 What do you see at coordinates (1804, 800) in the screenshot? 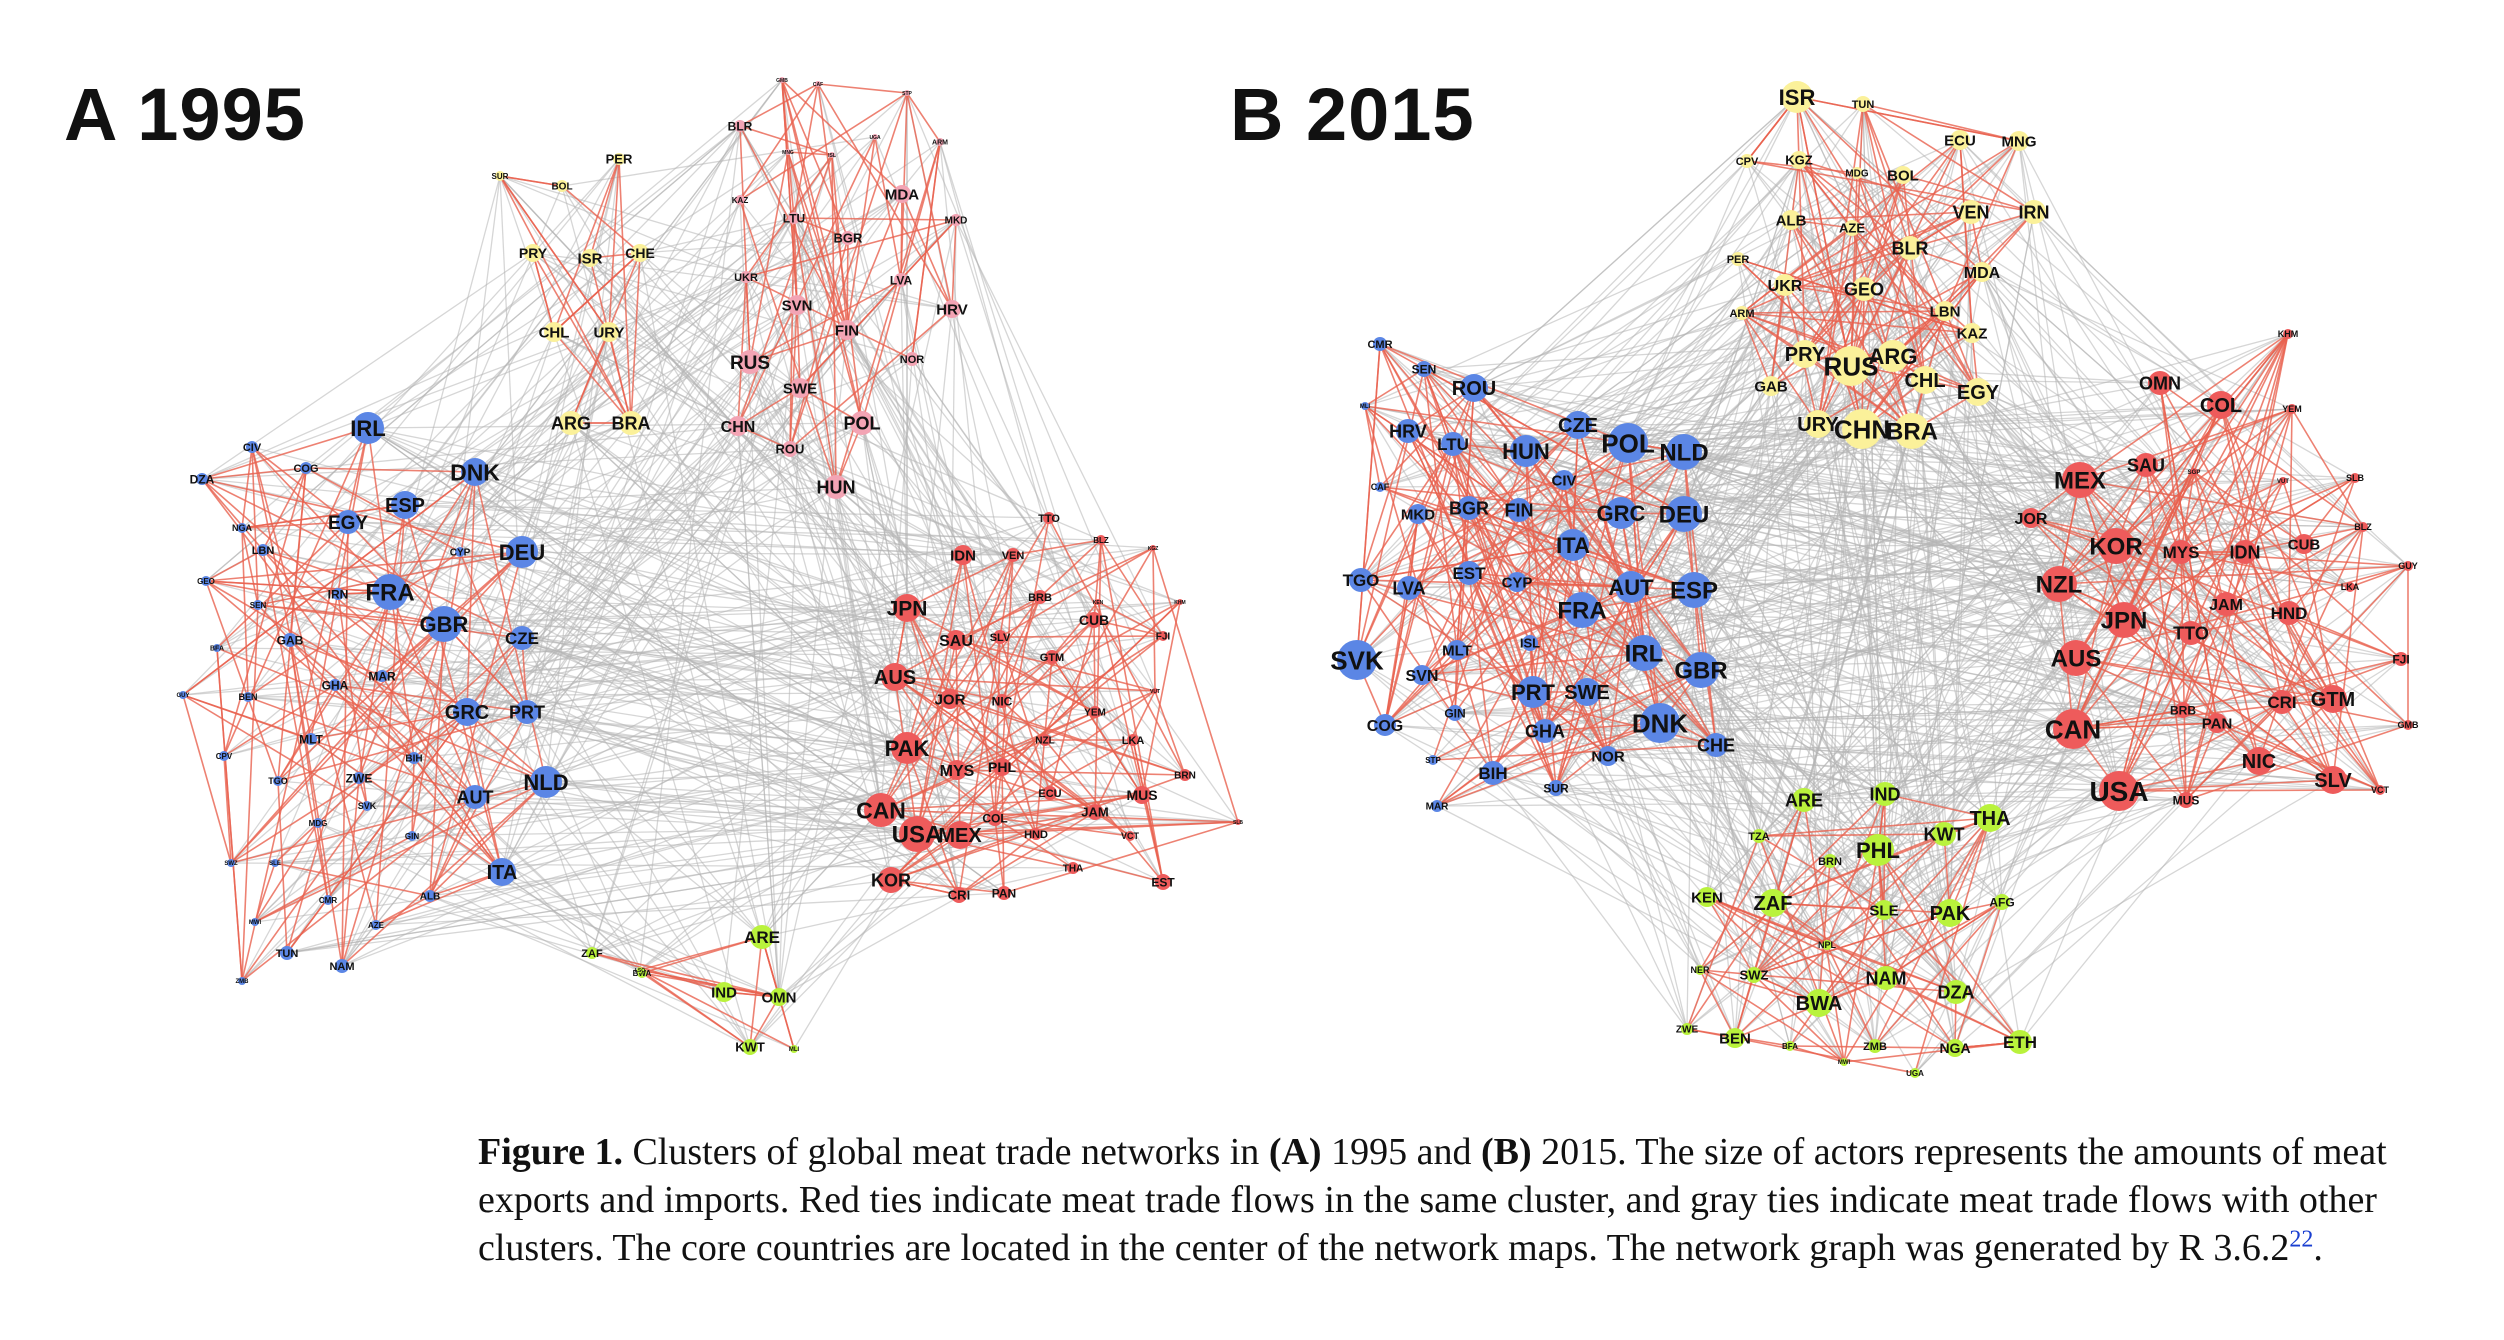
I see `node-are: ARE` at bounding box center [1804, 800].